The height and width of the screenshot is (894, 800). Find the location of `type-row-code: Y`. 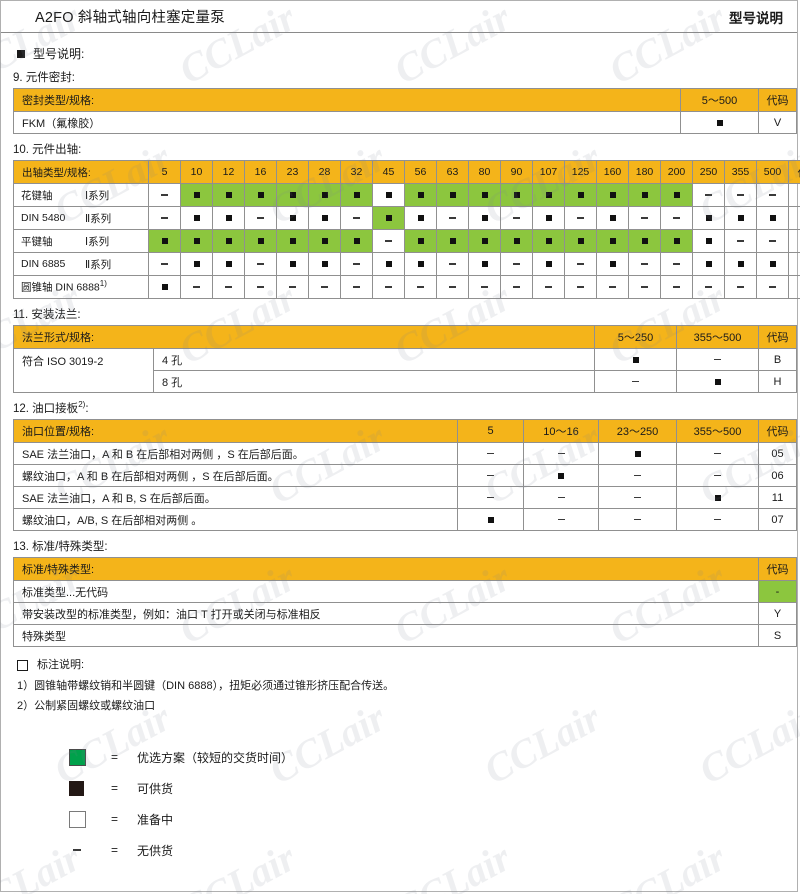

type-row-code: Y is located at coordinates (777, 613).